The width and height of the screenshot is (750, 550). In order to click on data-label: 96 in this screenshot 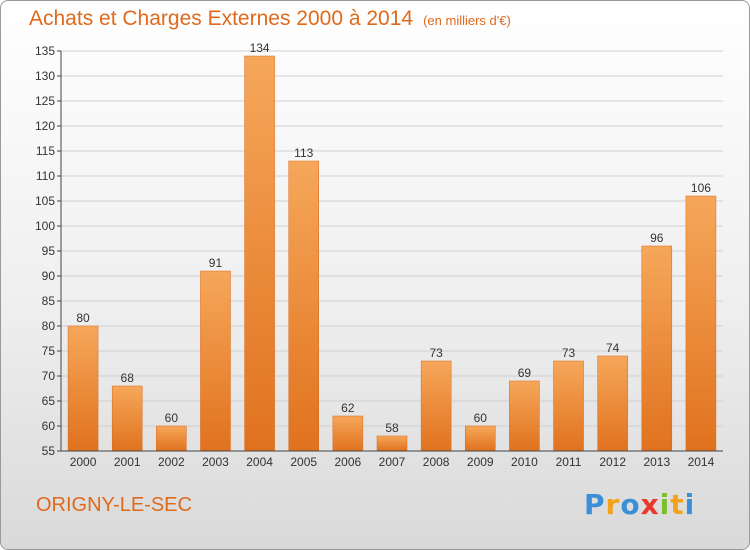, I will do `click(657, 238)`.